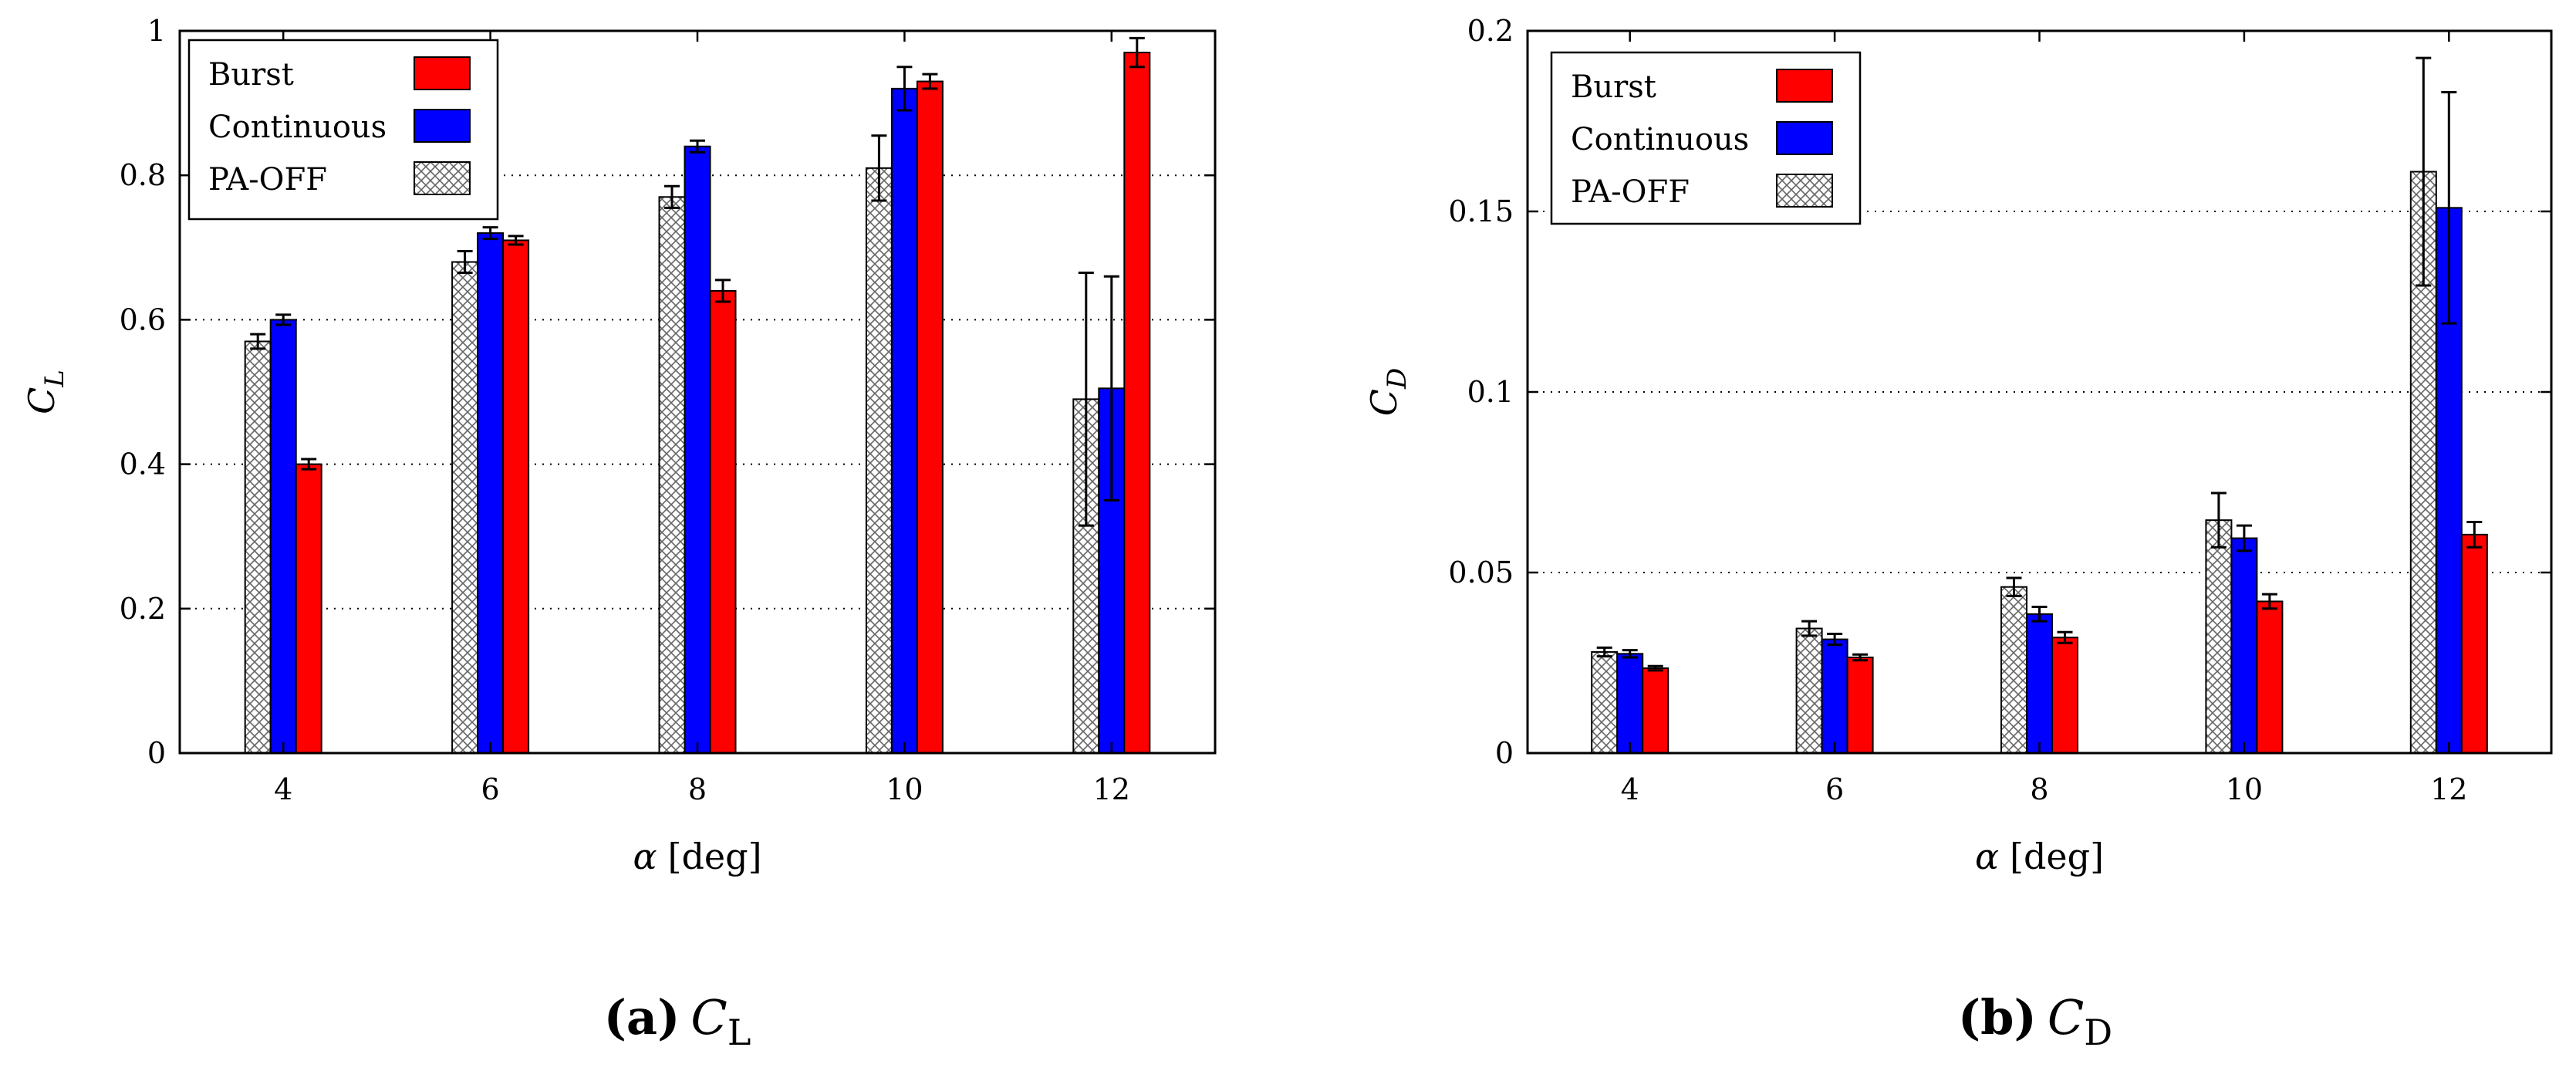 This screenshot has width=2576, height=1081. I want to click on y-tick-label: 0.4, so click(143, 464).